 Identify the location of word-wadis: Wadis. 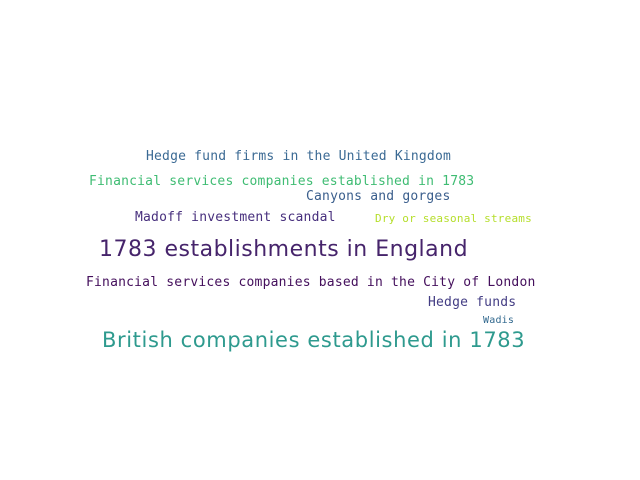
(499, 320).